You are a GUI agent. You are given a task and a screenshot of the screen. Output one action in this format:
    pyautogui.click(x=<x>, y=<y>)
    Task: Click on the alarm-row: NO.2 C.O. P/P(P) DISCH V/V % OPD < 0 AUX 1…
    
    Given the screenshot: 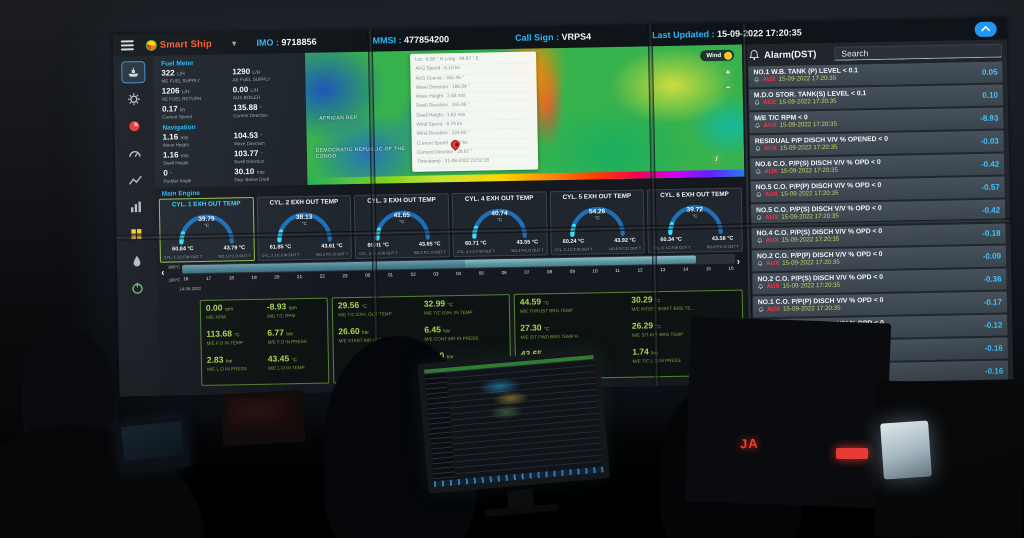 What is the action you would take?
    pyautogui.click(x=879, y=258)
    